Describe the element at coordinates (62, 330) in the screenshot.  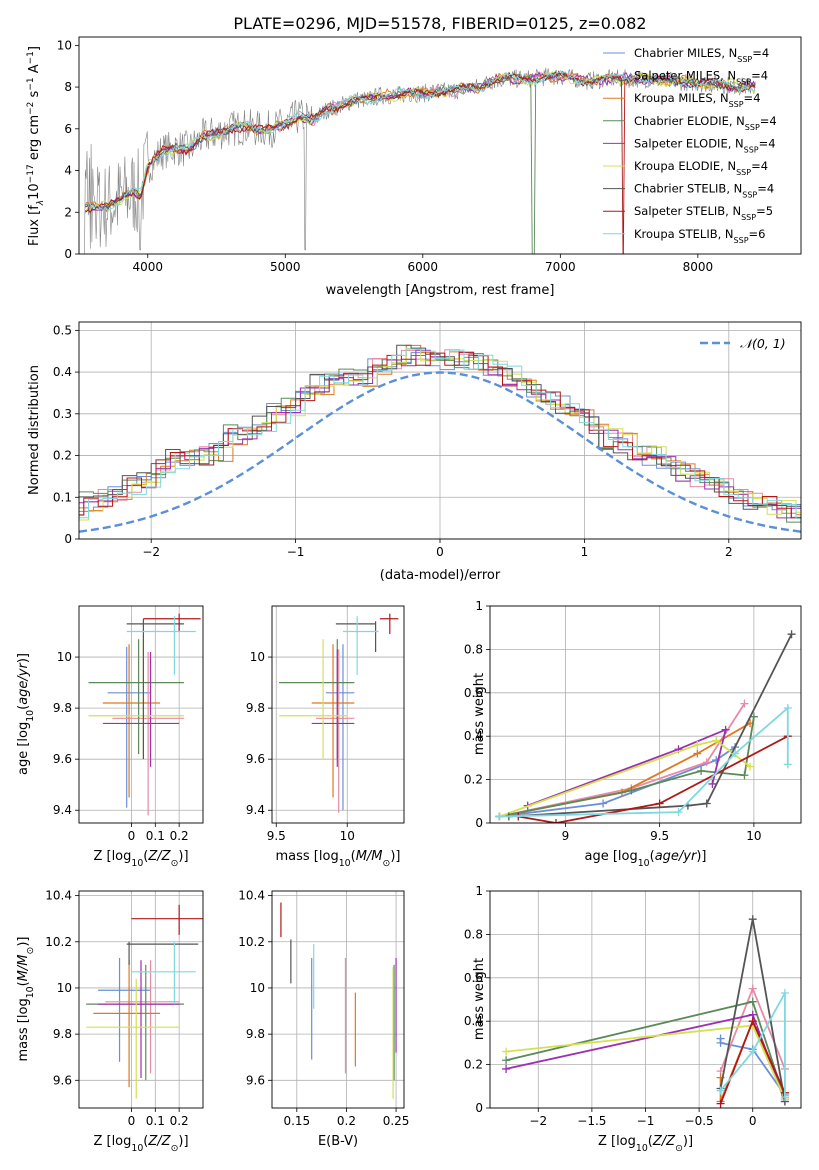
I see `y-tick-label: 0.5` at that location.